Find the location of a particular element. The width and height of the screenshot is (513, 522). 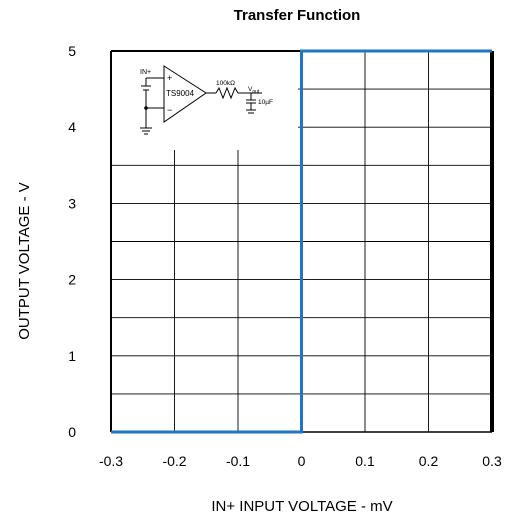

y-tick-label: 2 is located at coordinates (72, 280).